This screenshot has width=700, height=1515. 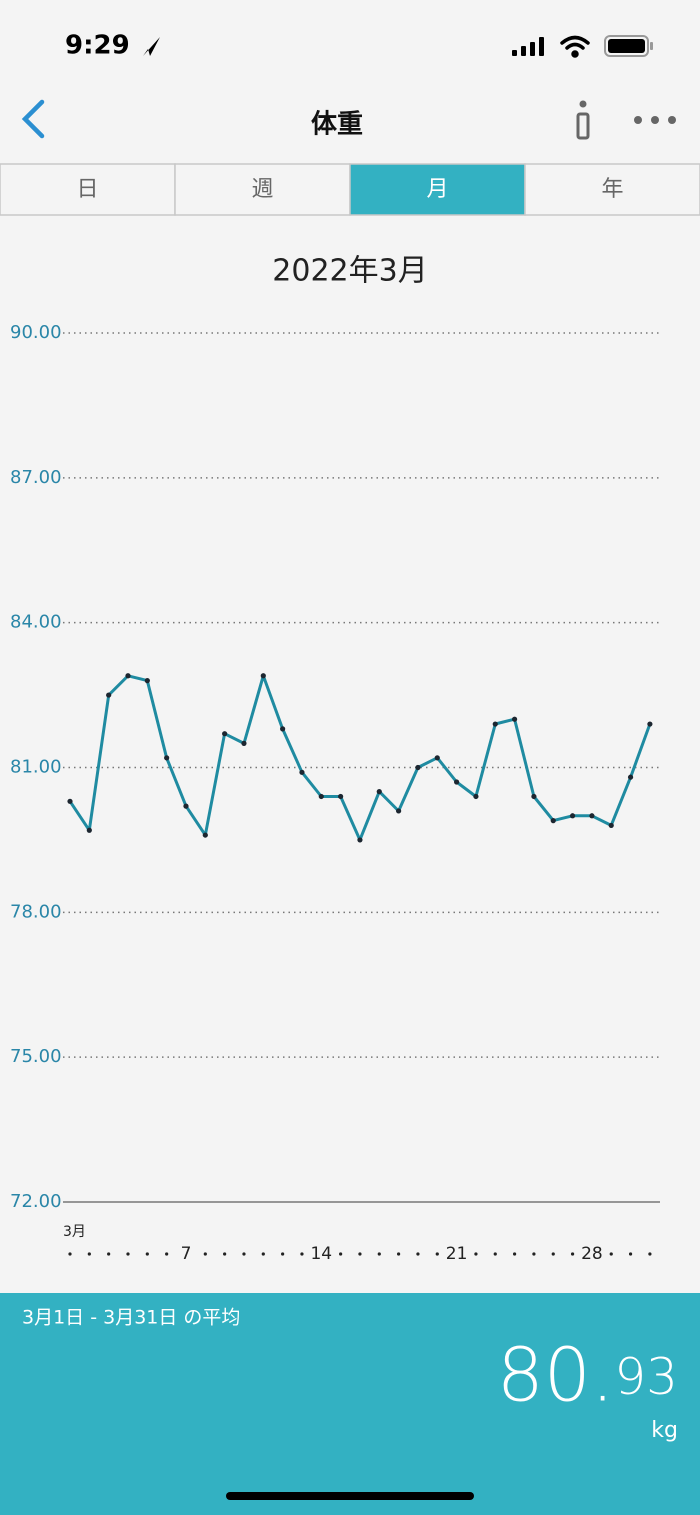 What do you see at coordinates (33, 119) in the screenshot?
I see `back-button` at bounding box center [33, 119].